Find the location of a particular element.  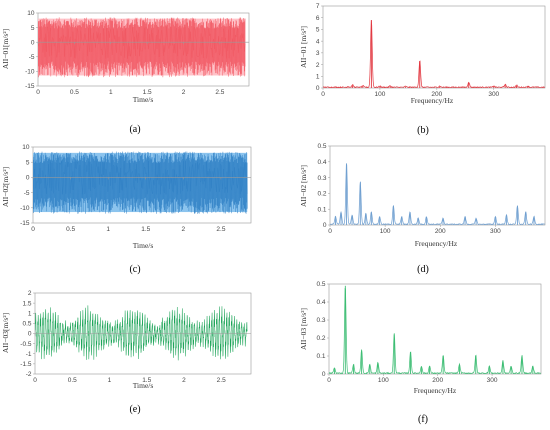

y-tick-label: 6 is located at coordinates (318, 18).